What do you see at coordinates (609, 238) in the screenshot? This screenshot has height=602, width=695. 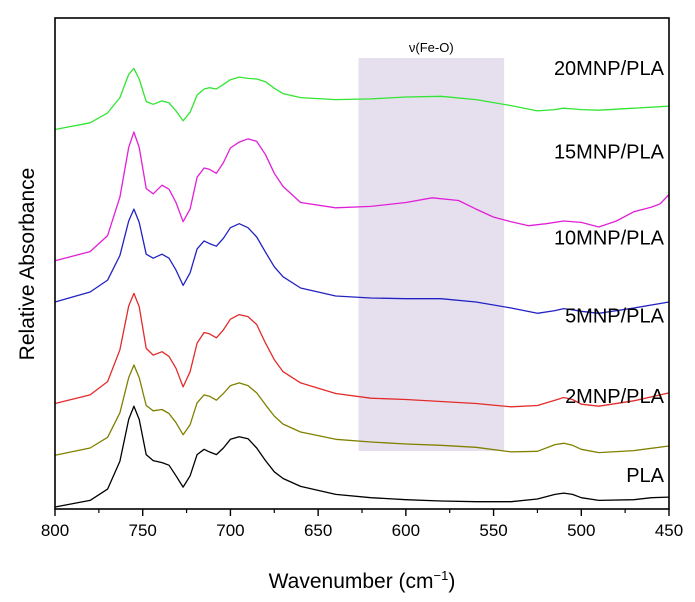 I see `series-label-10mnp-pla: 10MNP/PLA` at bounding box center [609, 238].